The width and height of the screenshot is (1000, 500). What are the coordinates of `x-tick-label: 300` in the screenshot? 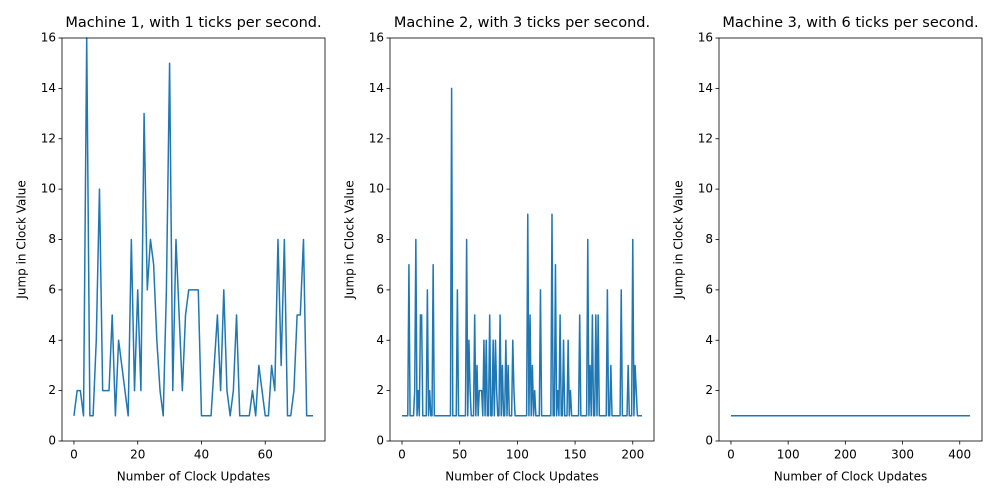 It's located at (902, 455).